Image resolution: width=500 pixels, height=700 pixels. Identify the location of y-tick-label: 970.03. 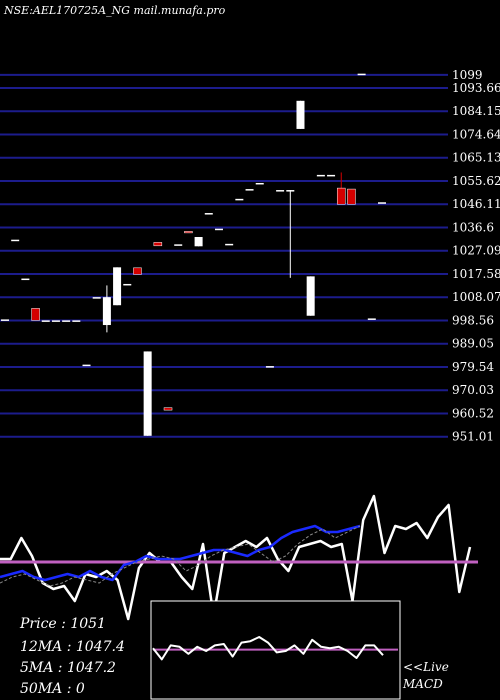
(473, 390).